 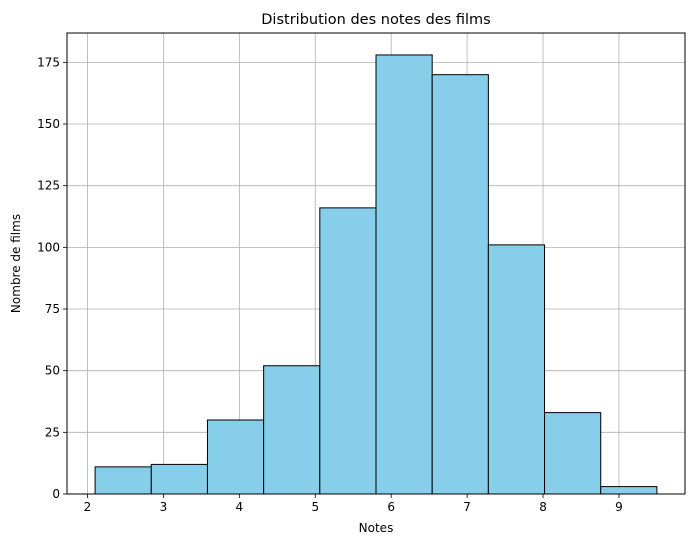 What do you see at coordinates (375, 20) in the screenshot?
I see `chart-title: Distribution des notes des films` at bounding box center [375, 20].